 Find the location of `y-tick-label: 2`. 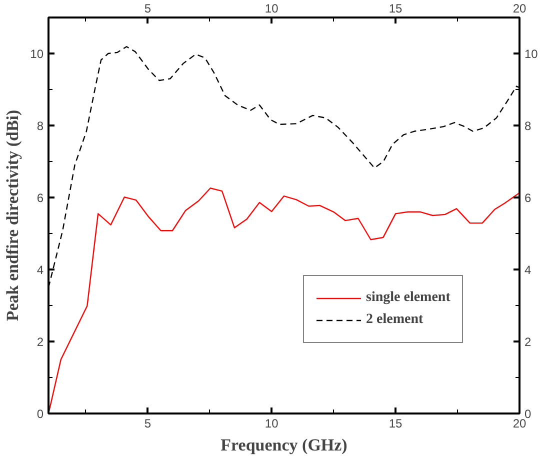

y-tick-label: 2 is located at coordinates (40, 342).